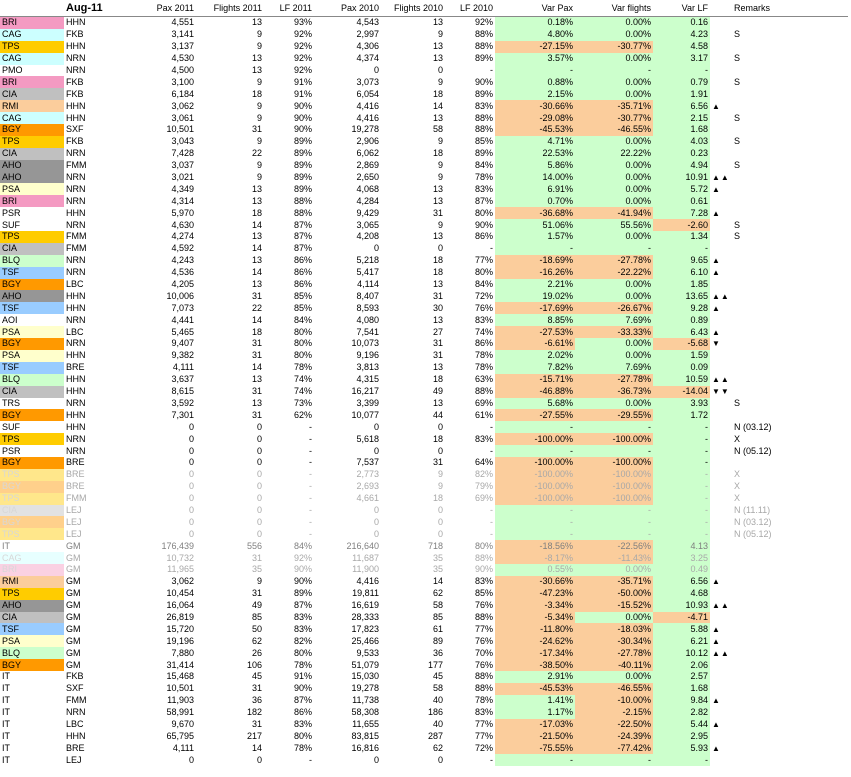 Image resolution: width=851 pixels, height=777 pixels. I want to click on pax-2010-cell: 4,374, so click(367, 58).